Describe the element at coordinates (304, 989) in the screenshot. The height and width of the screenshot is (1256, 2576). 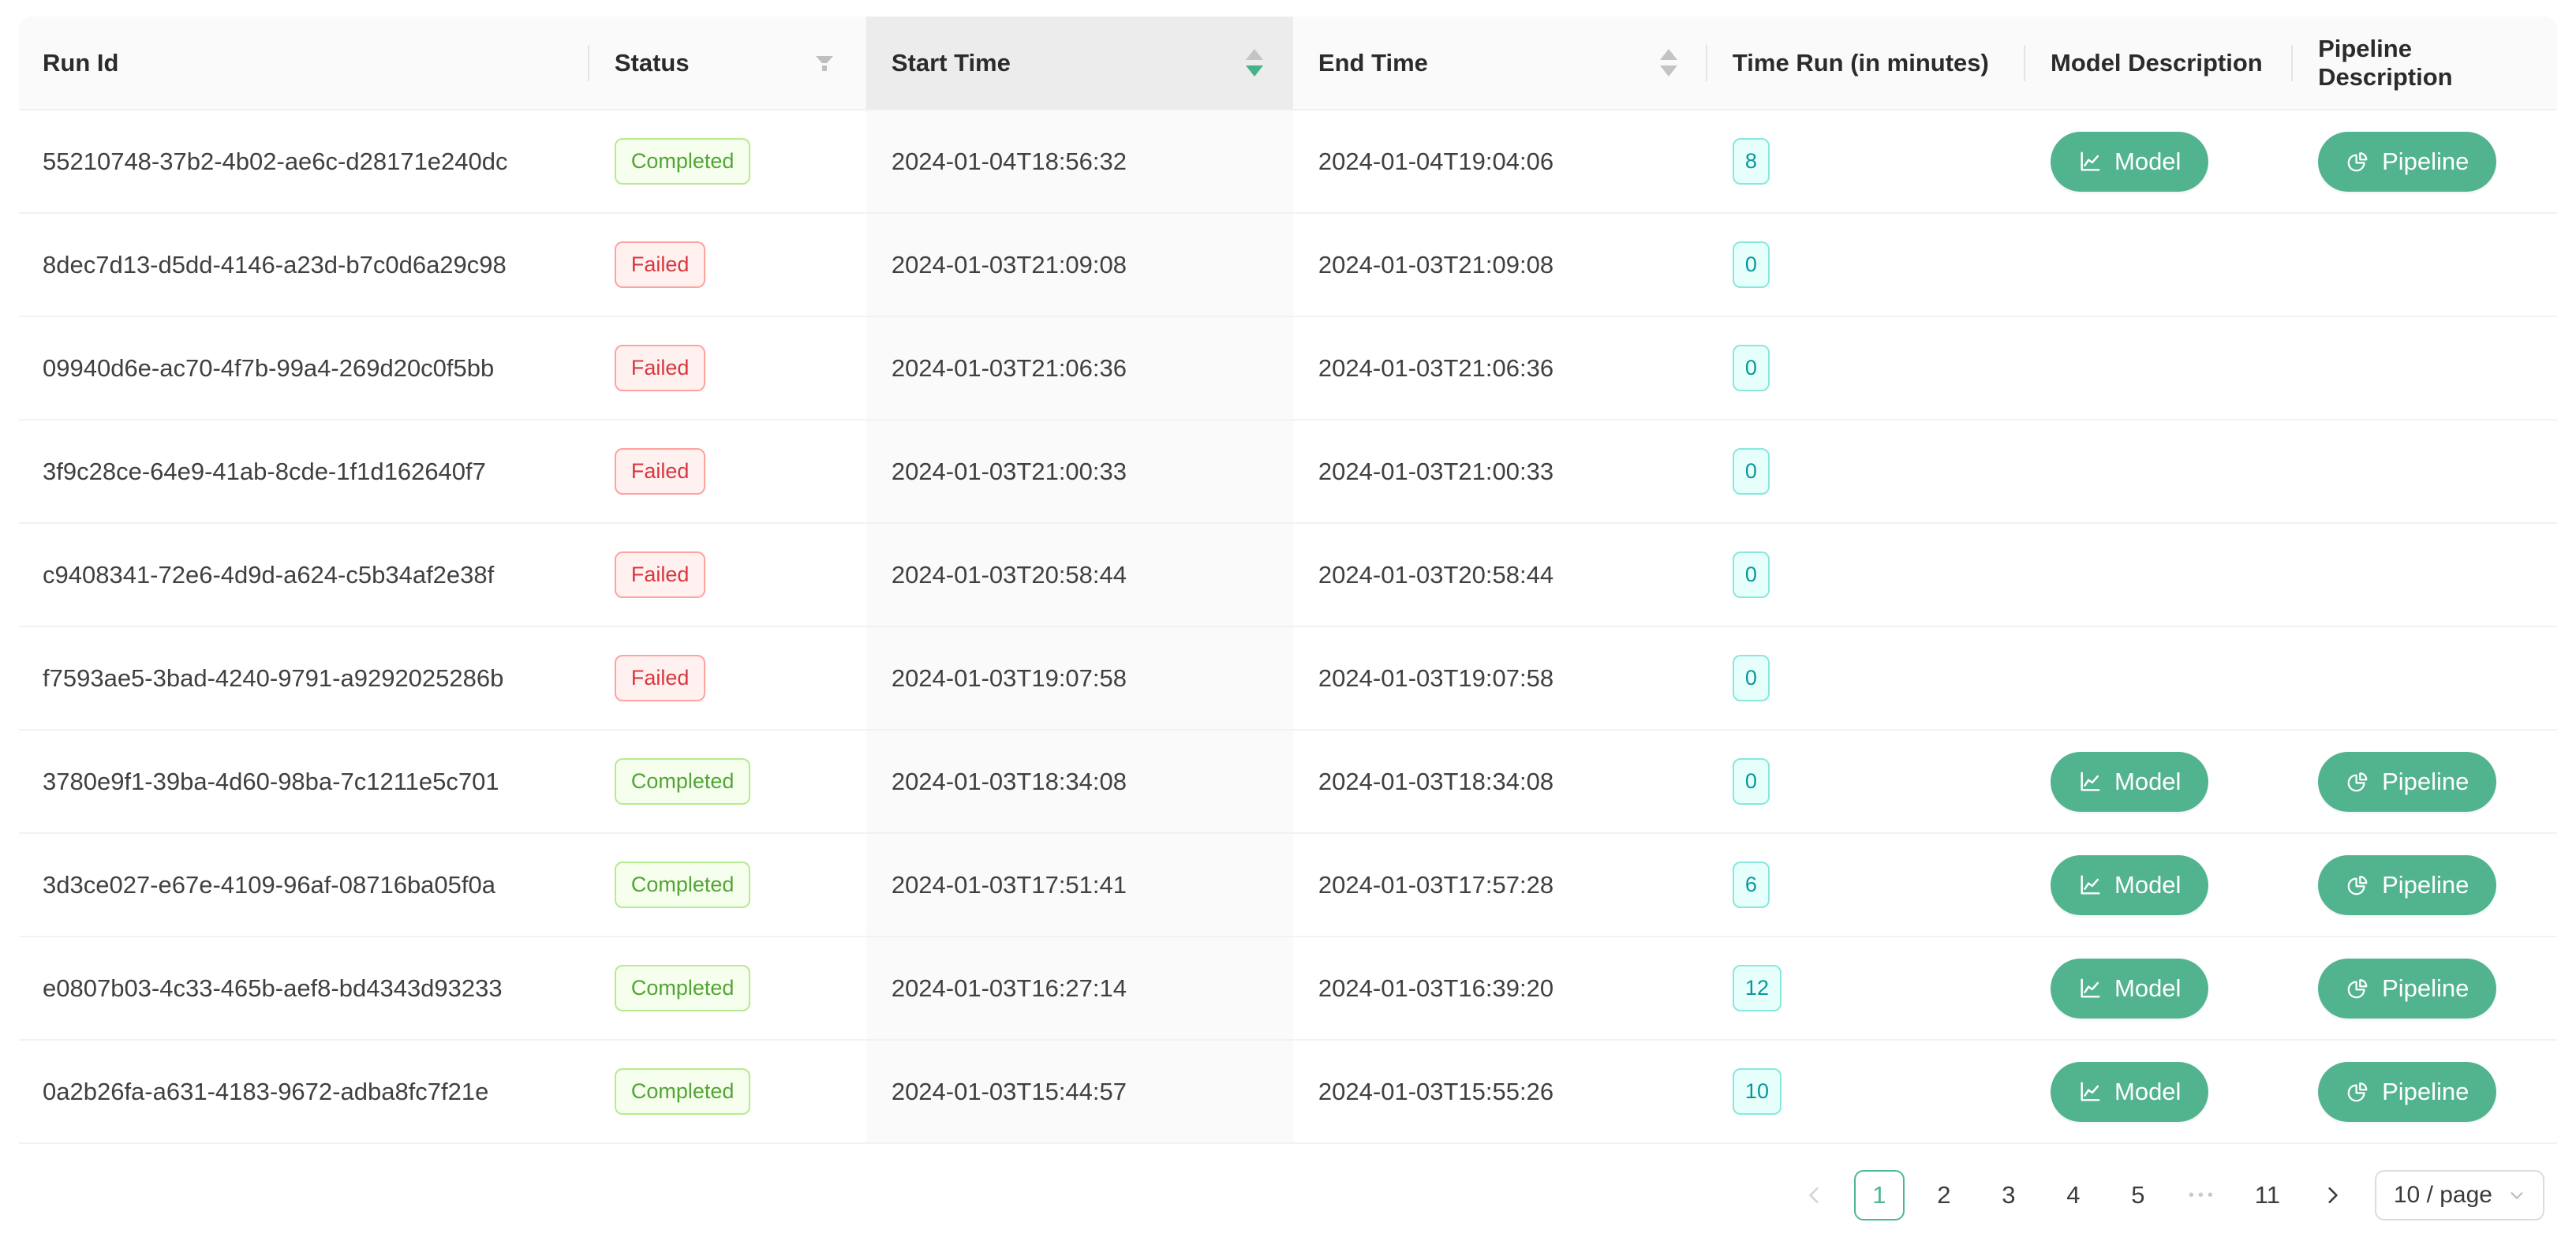
I see `run-id-cell: e0807b03-4c33-465b-aef8-bd4343d93233` at that location.